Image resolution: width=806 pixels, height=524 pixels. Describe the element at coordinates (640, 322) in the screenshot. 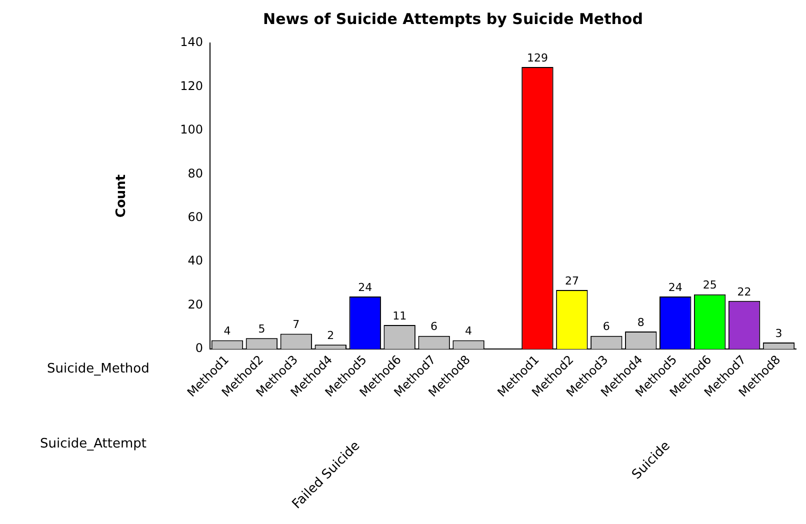

I see `data-label: 8` at that location.